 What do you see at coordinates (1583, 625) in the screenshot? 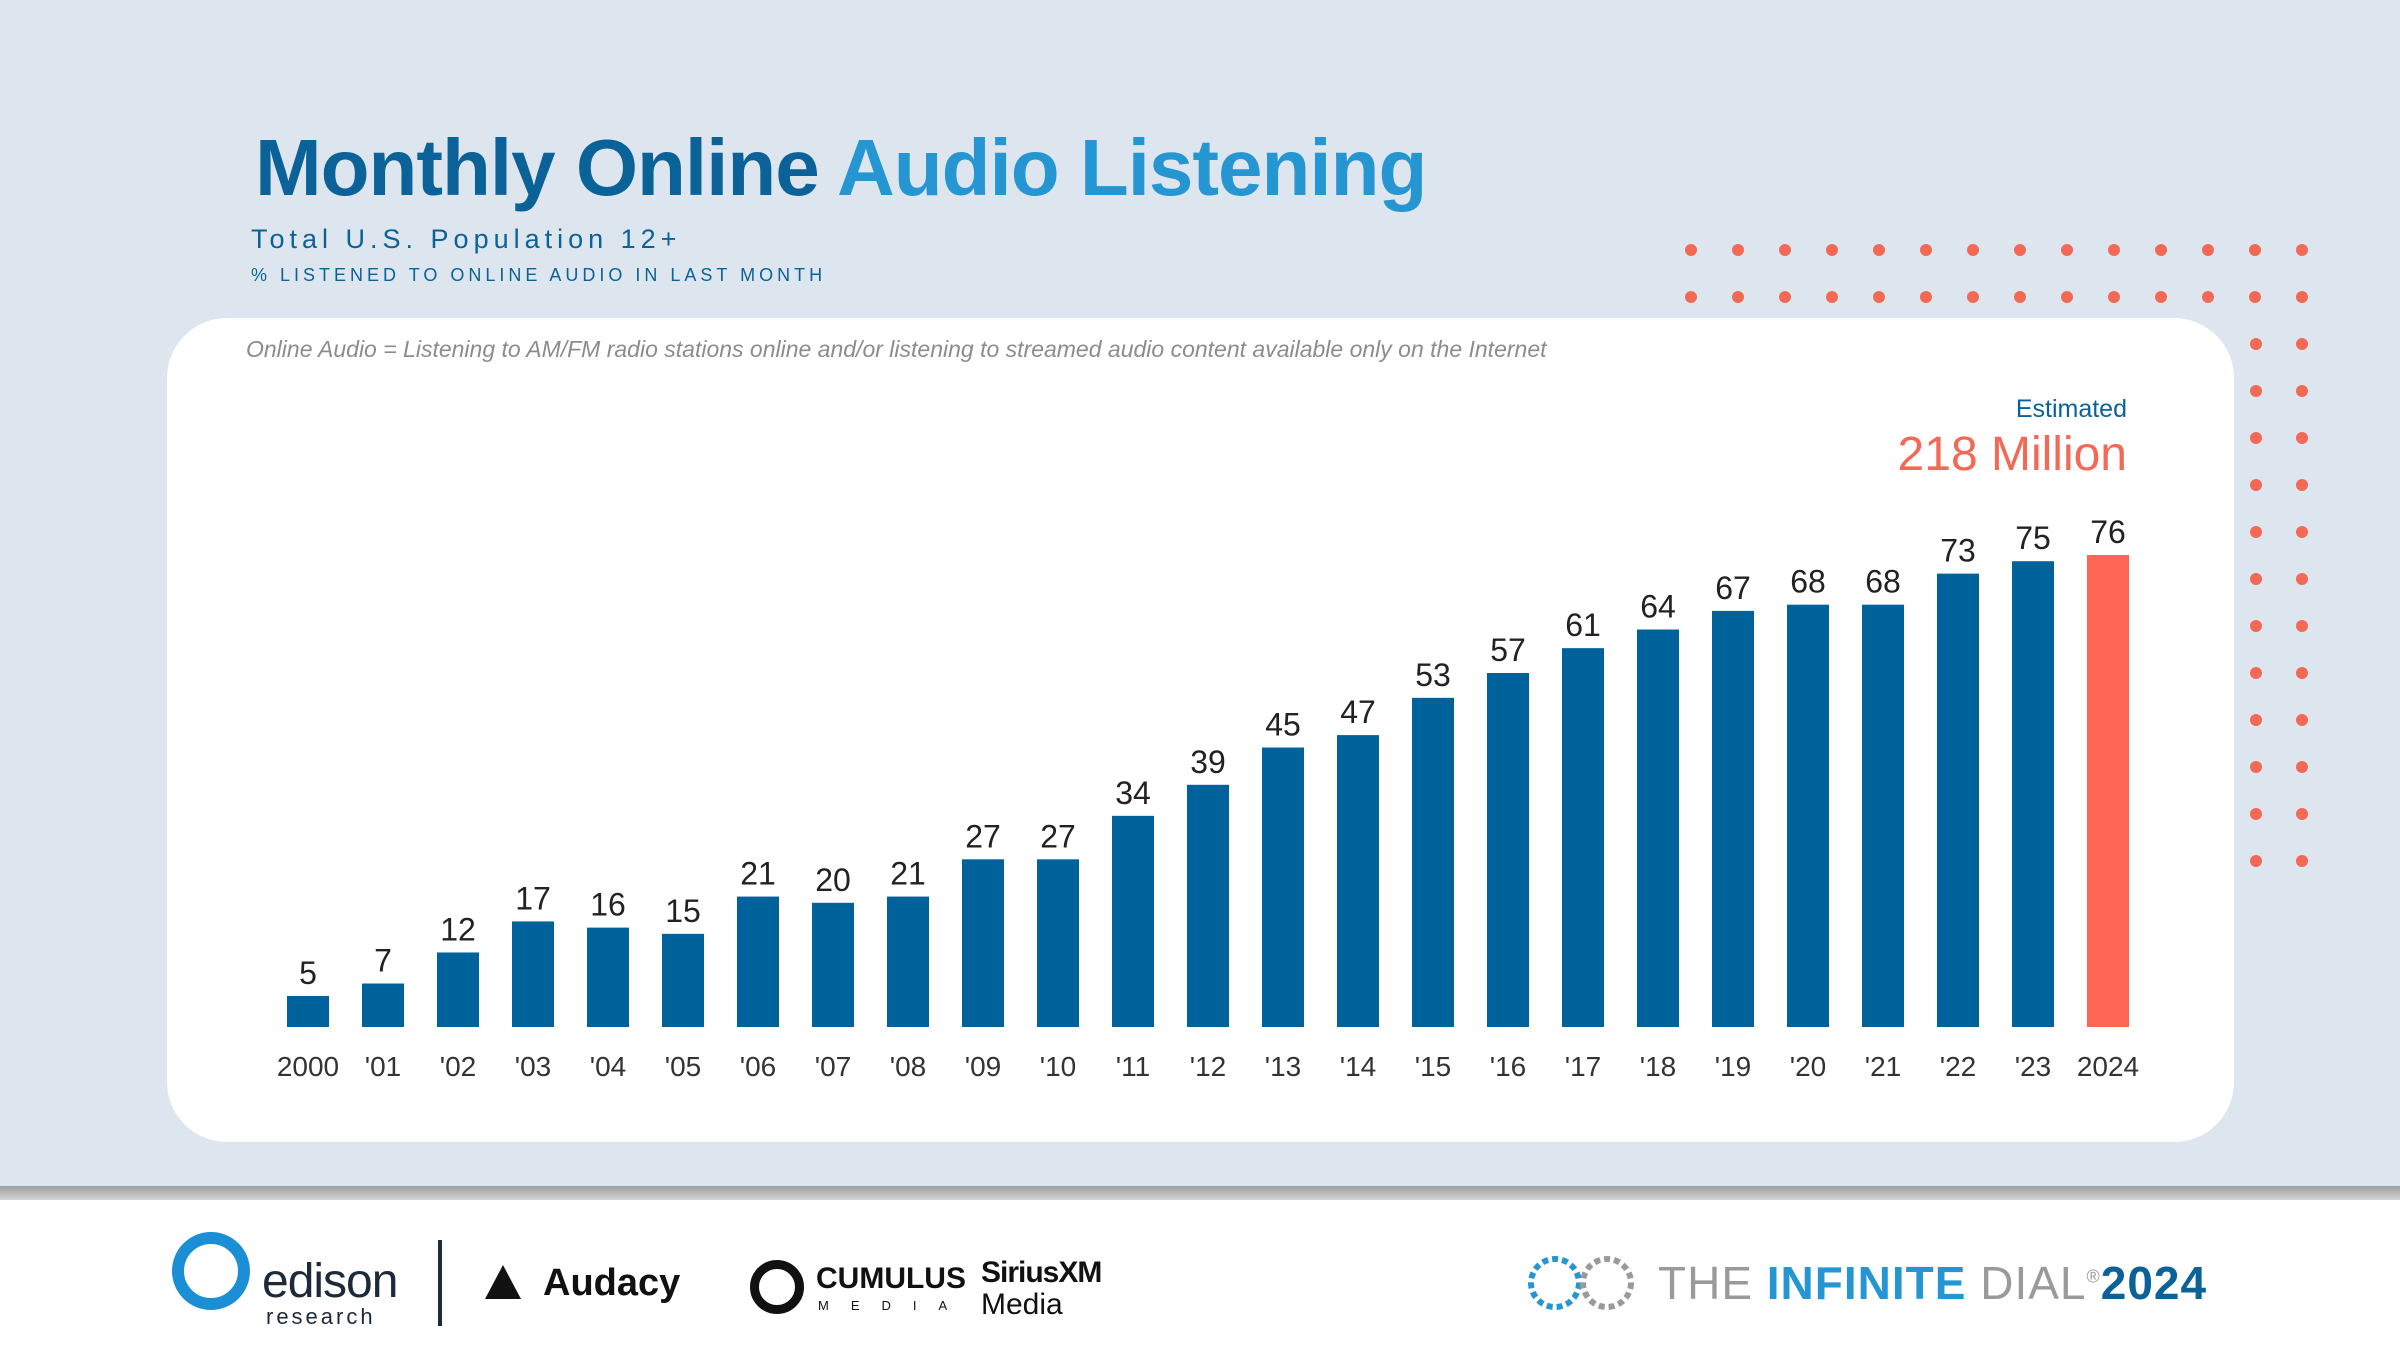
I see `bar-value-label: 61` at bounding box center [1583, 625].